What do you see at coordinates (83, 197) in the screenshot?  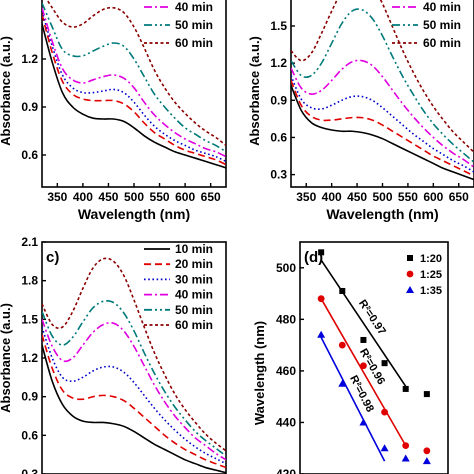 I see `x-tick-label: 400` at bounding box center [83, 197].